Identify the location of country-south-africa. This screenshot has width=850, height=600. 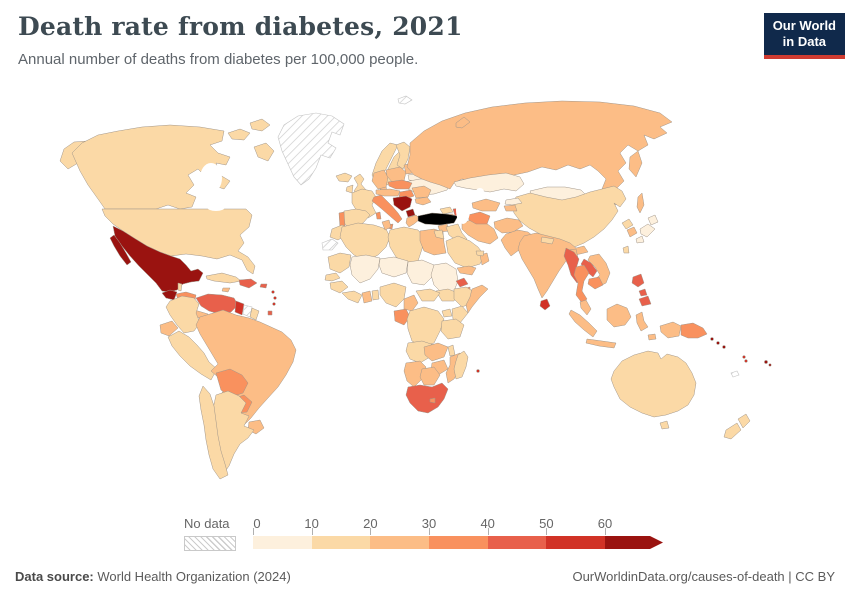
(427, 398).